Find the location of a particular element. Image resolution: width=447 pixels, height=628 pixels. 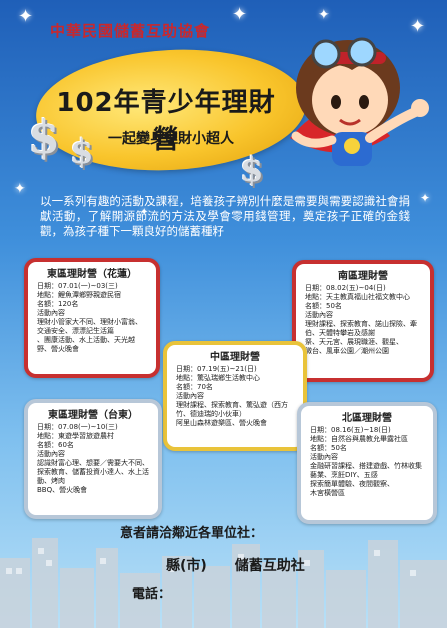

page-subtitle: 一起變身理財小超人 is located at coordinates (171, 139).